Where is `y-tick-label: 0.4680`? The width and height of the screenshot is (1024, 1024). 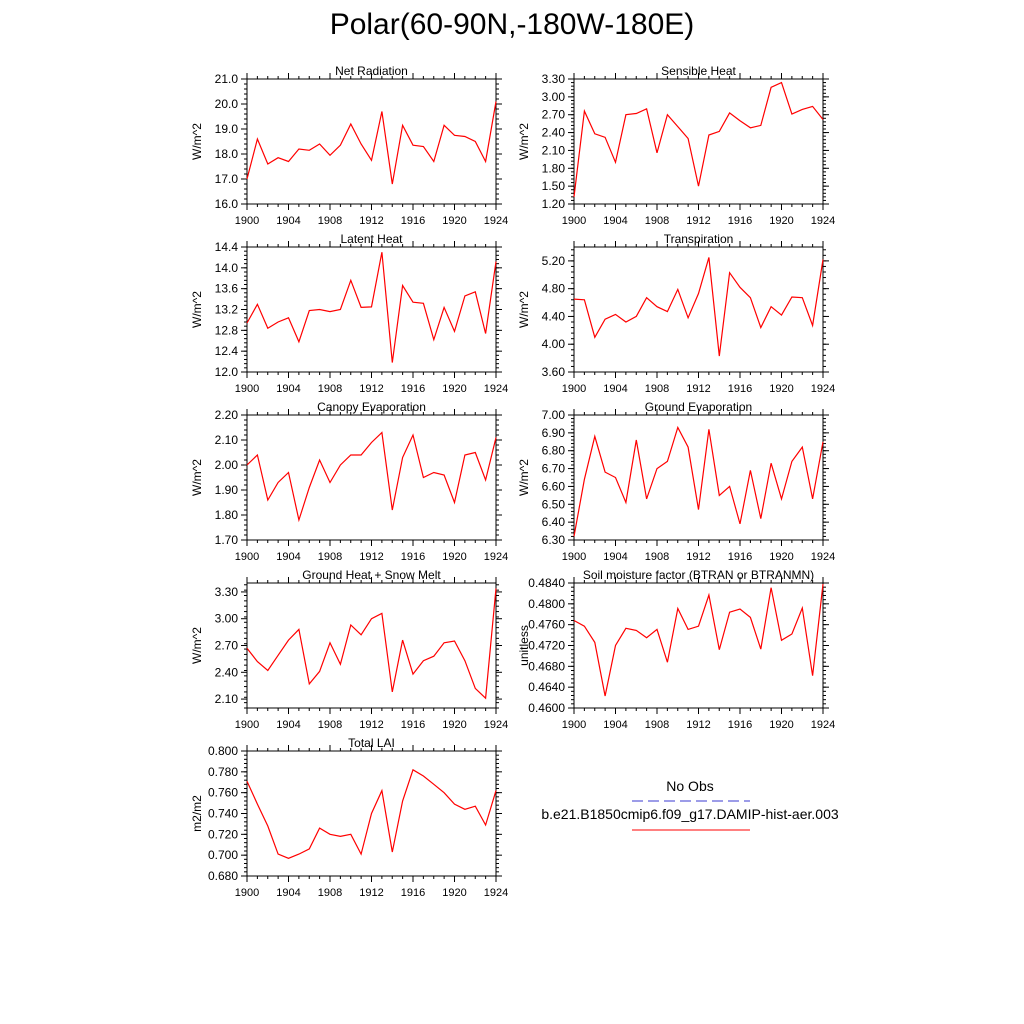 y-tick-label: 0.4680 is located at coordinates (546, 666).